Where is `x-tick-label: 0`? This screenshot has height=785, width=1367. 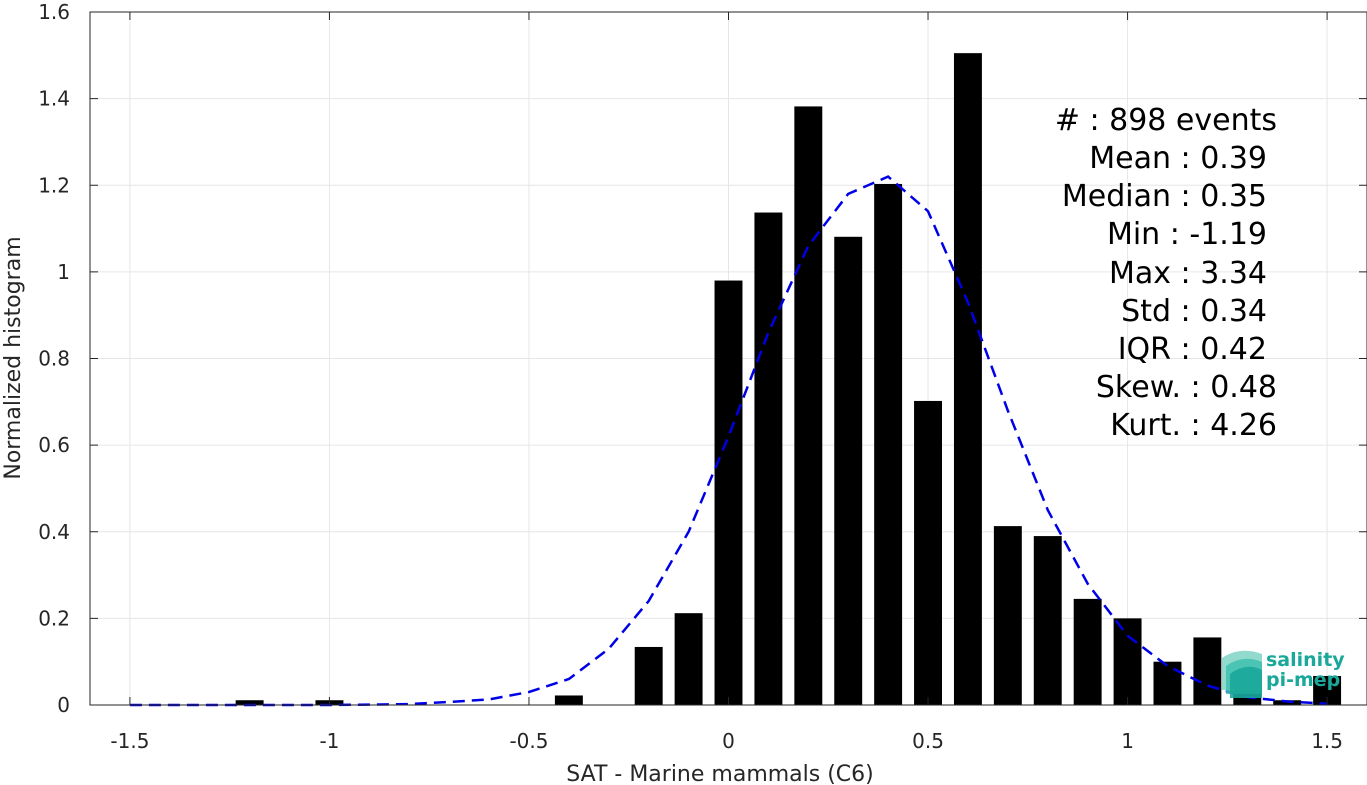 x-tick-label: 0 is located at coordinates (728, 741).